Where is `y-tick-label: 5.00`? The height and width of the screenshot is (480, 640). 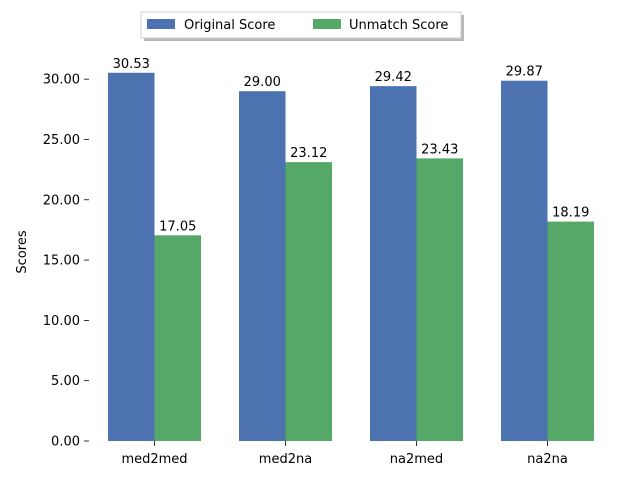
y-tick-label: 5.00 is located at coordinates (65, 381).